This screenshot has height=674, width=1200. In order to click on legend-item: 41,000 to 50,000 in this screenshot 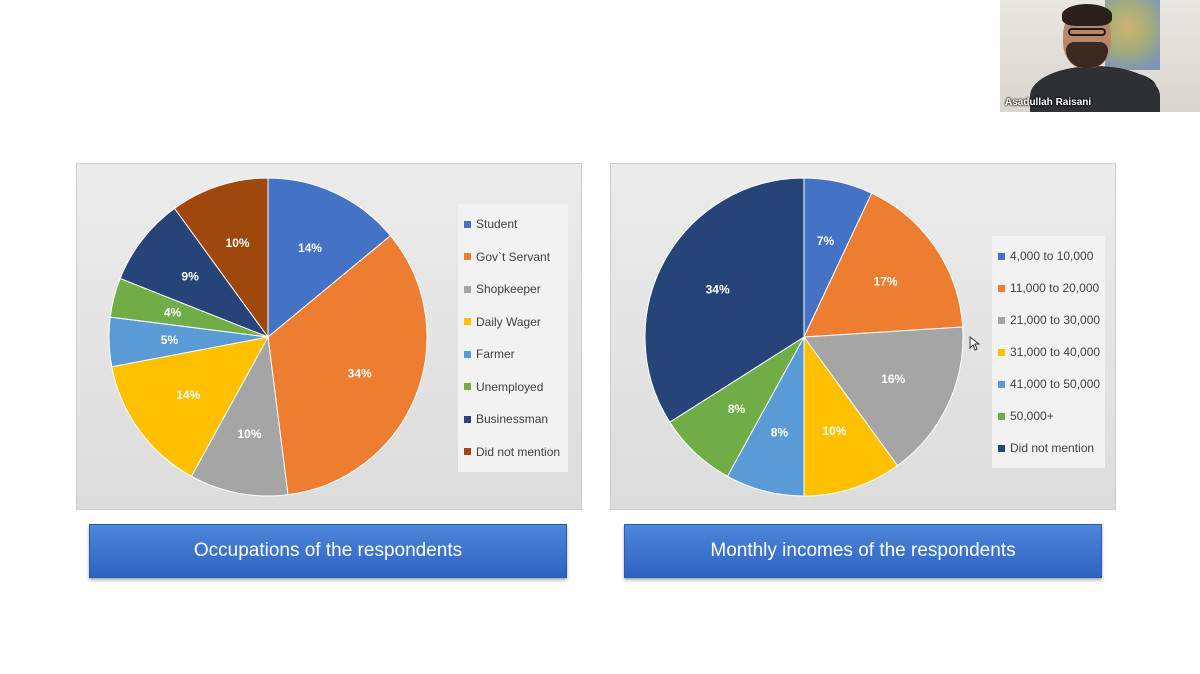, I will do `click(1049, 384)`.